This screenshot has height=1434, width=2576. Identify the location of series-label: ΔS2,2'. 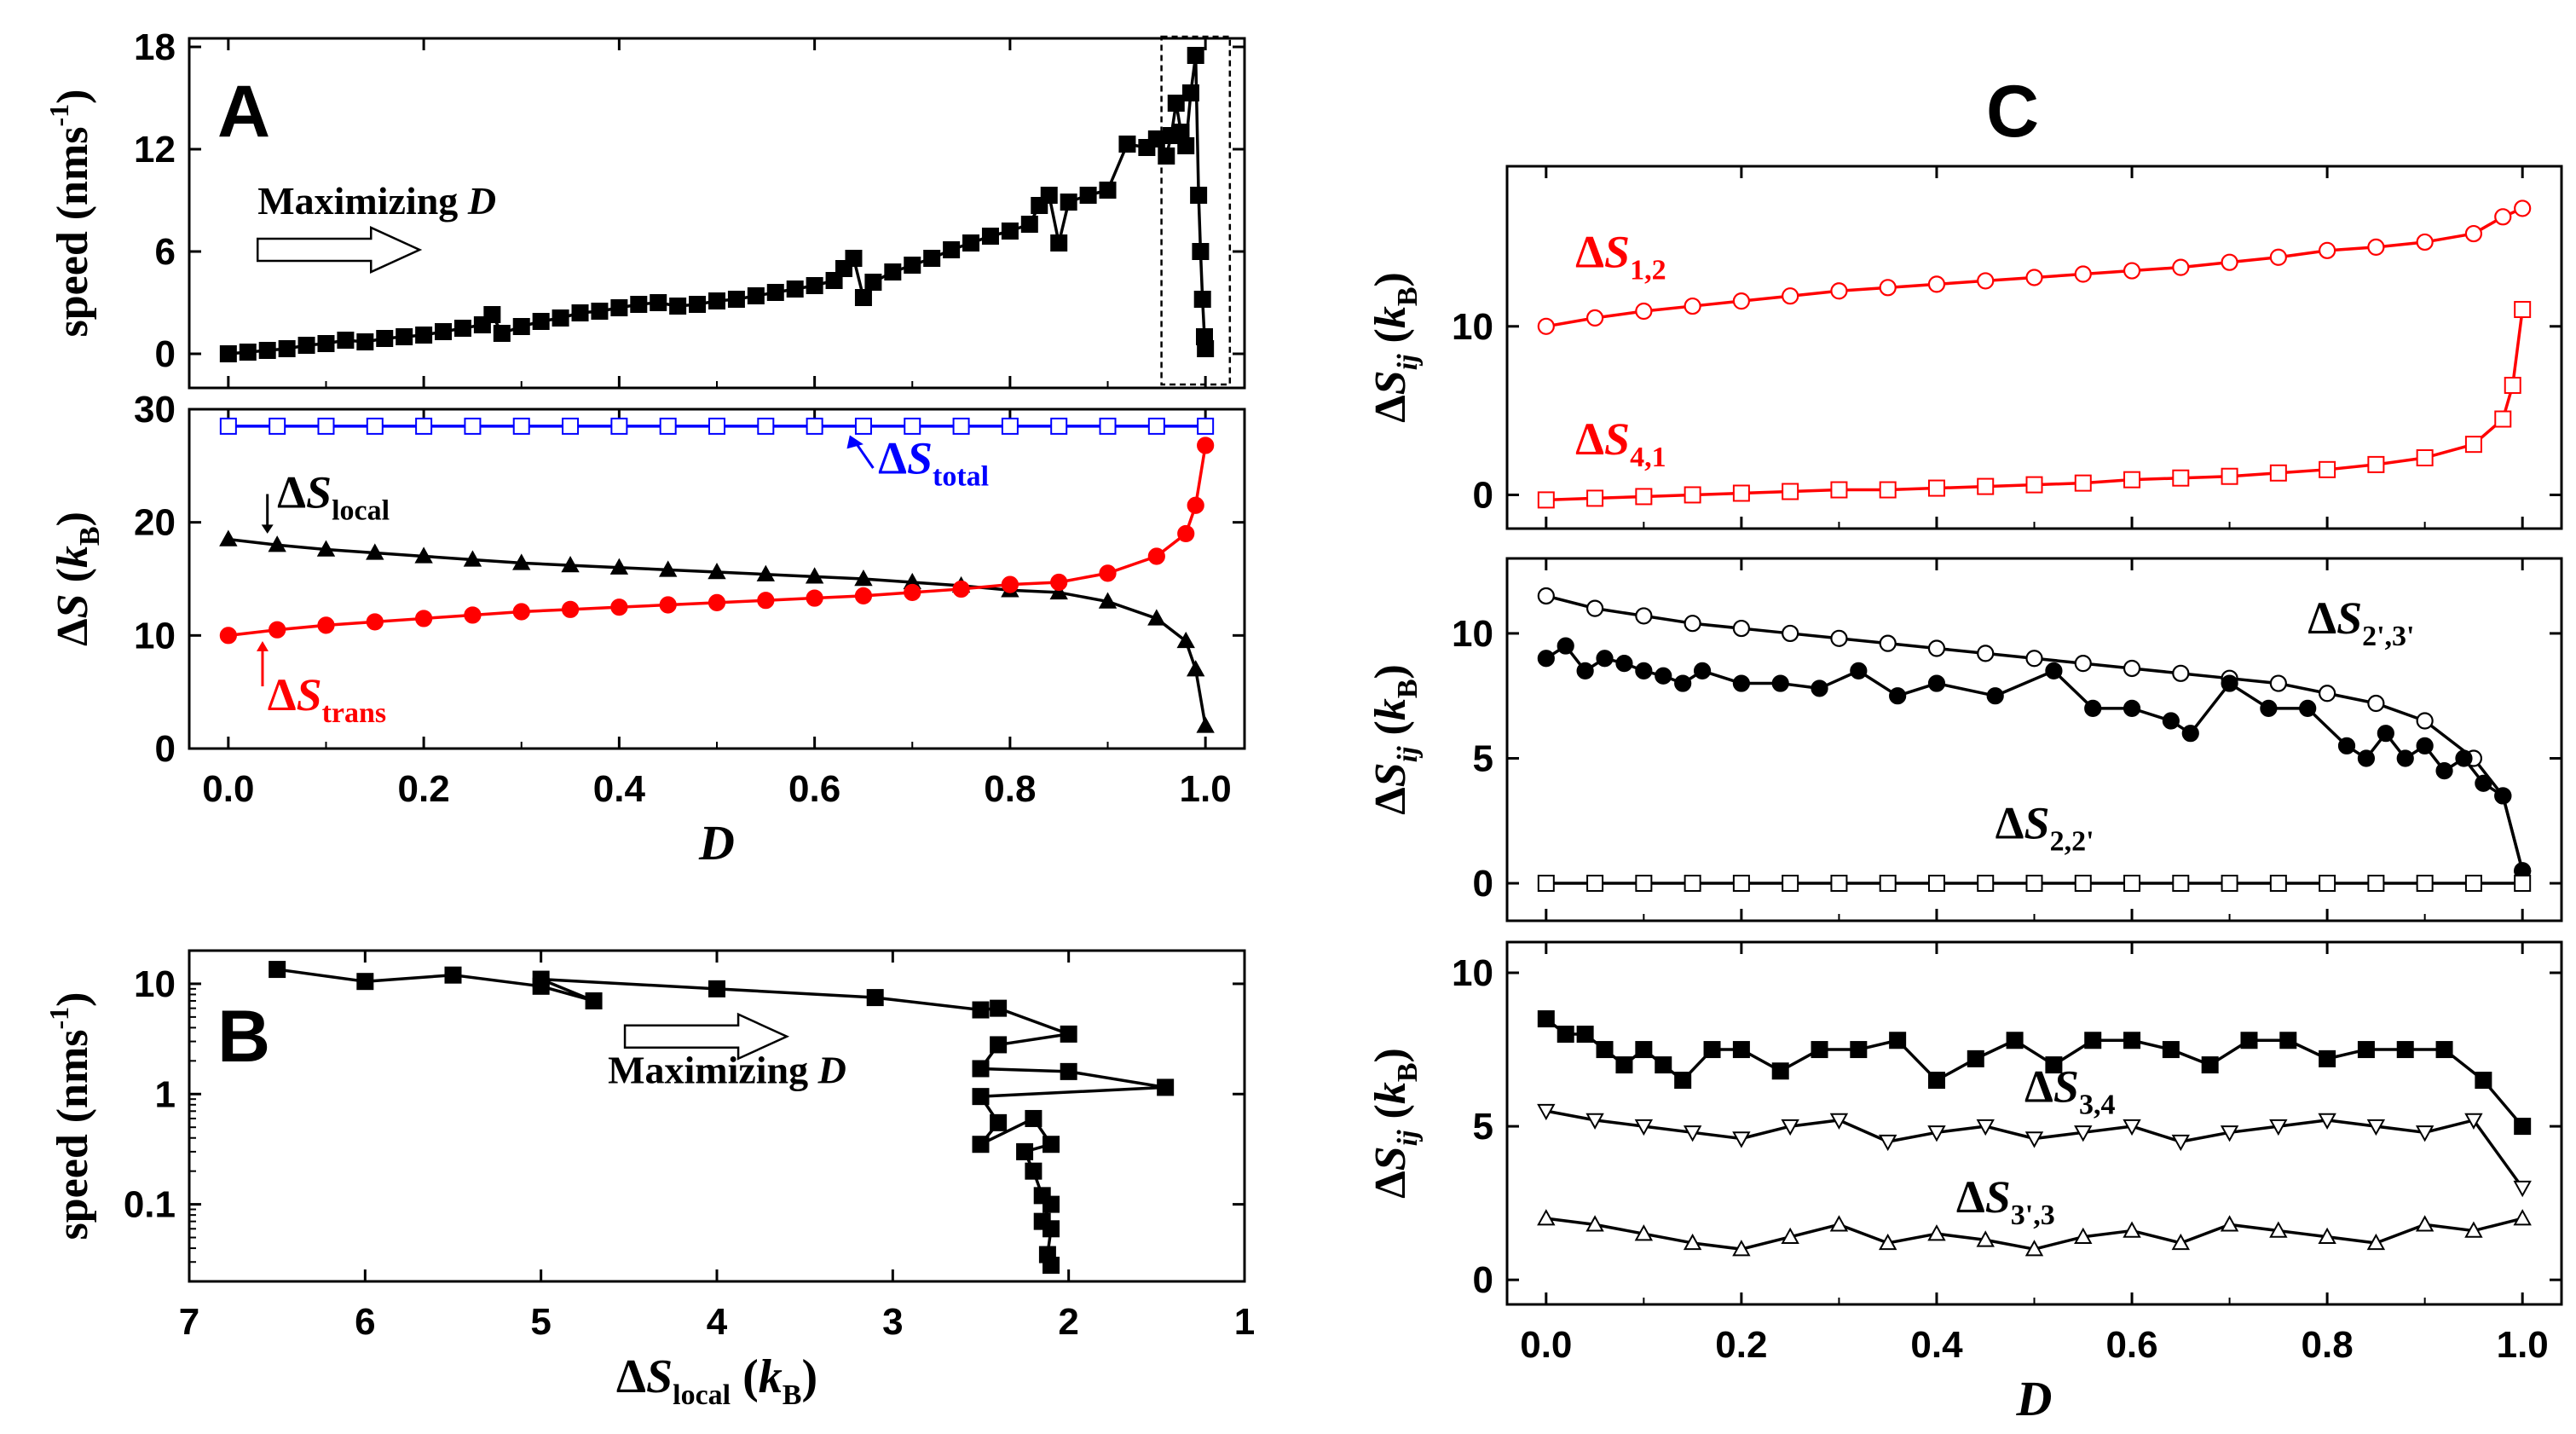
(2045, 827).